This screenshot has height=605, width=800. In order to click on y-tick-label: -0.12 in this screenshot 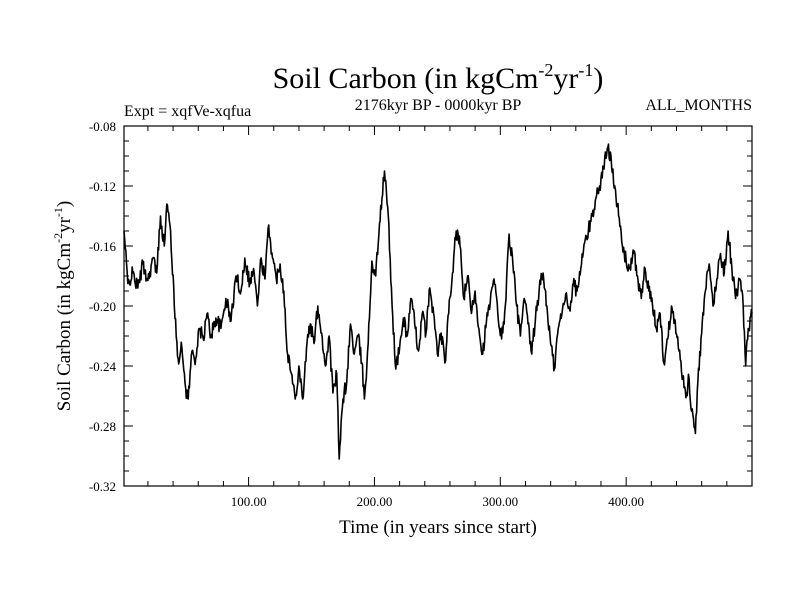, I will do `click(102, 186)`.